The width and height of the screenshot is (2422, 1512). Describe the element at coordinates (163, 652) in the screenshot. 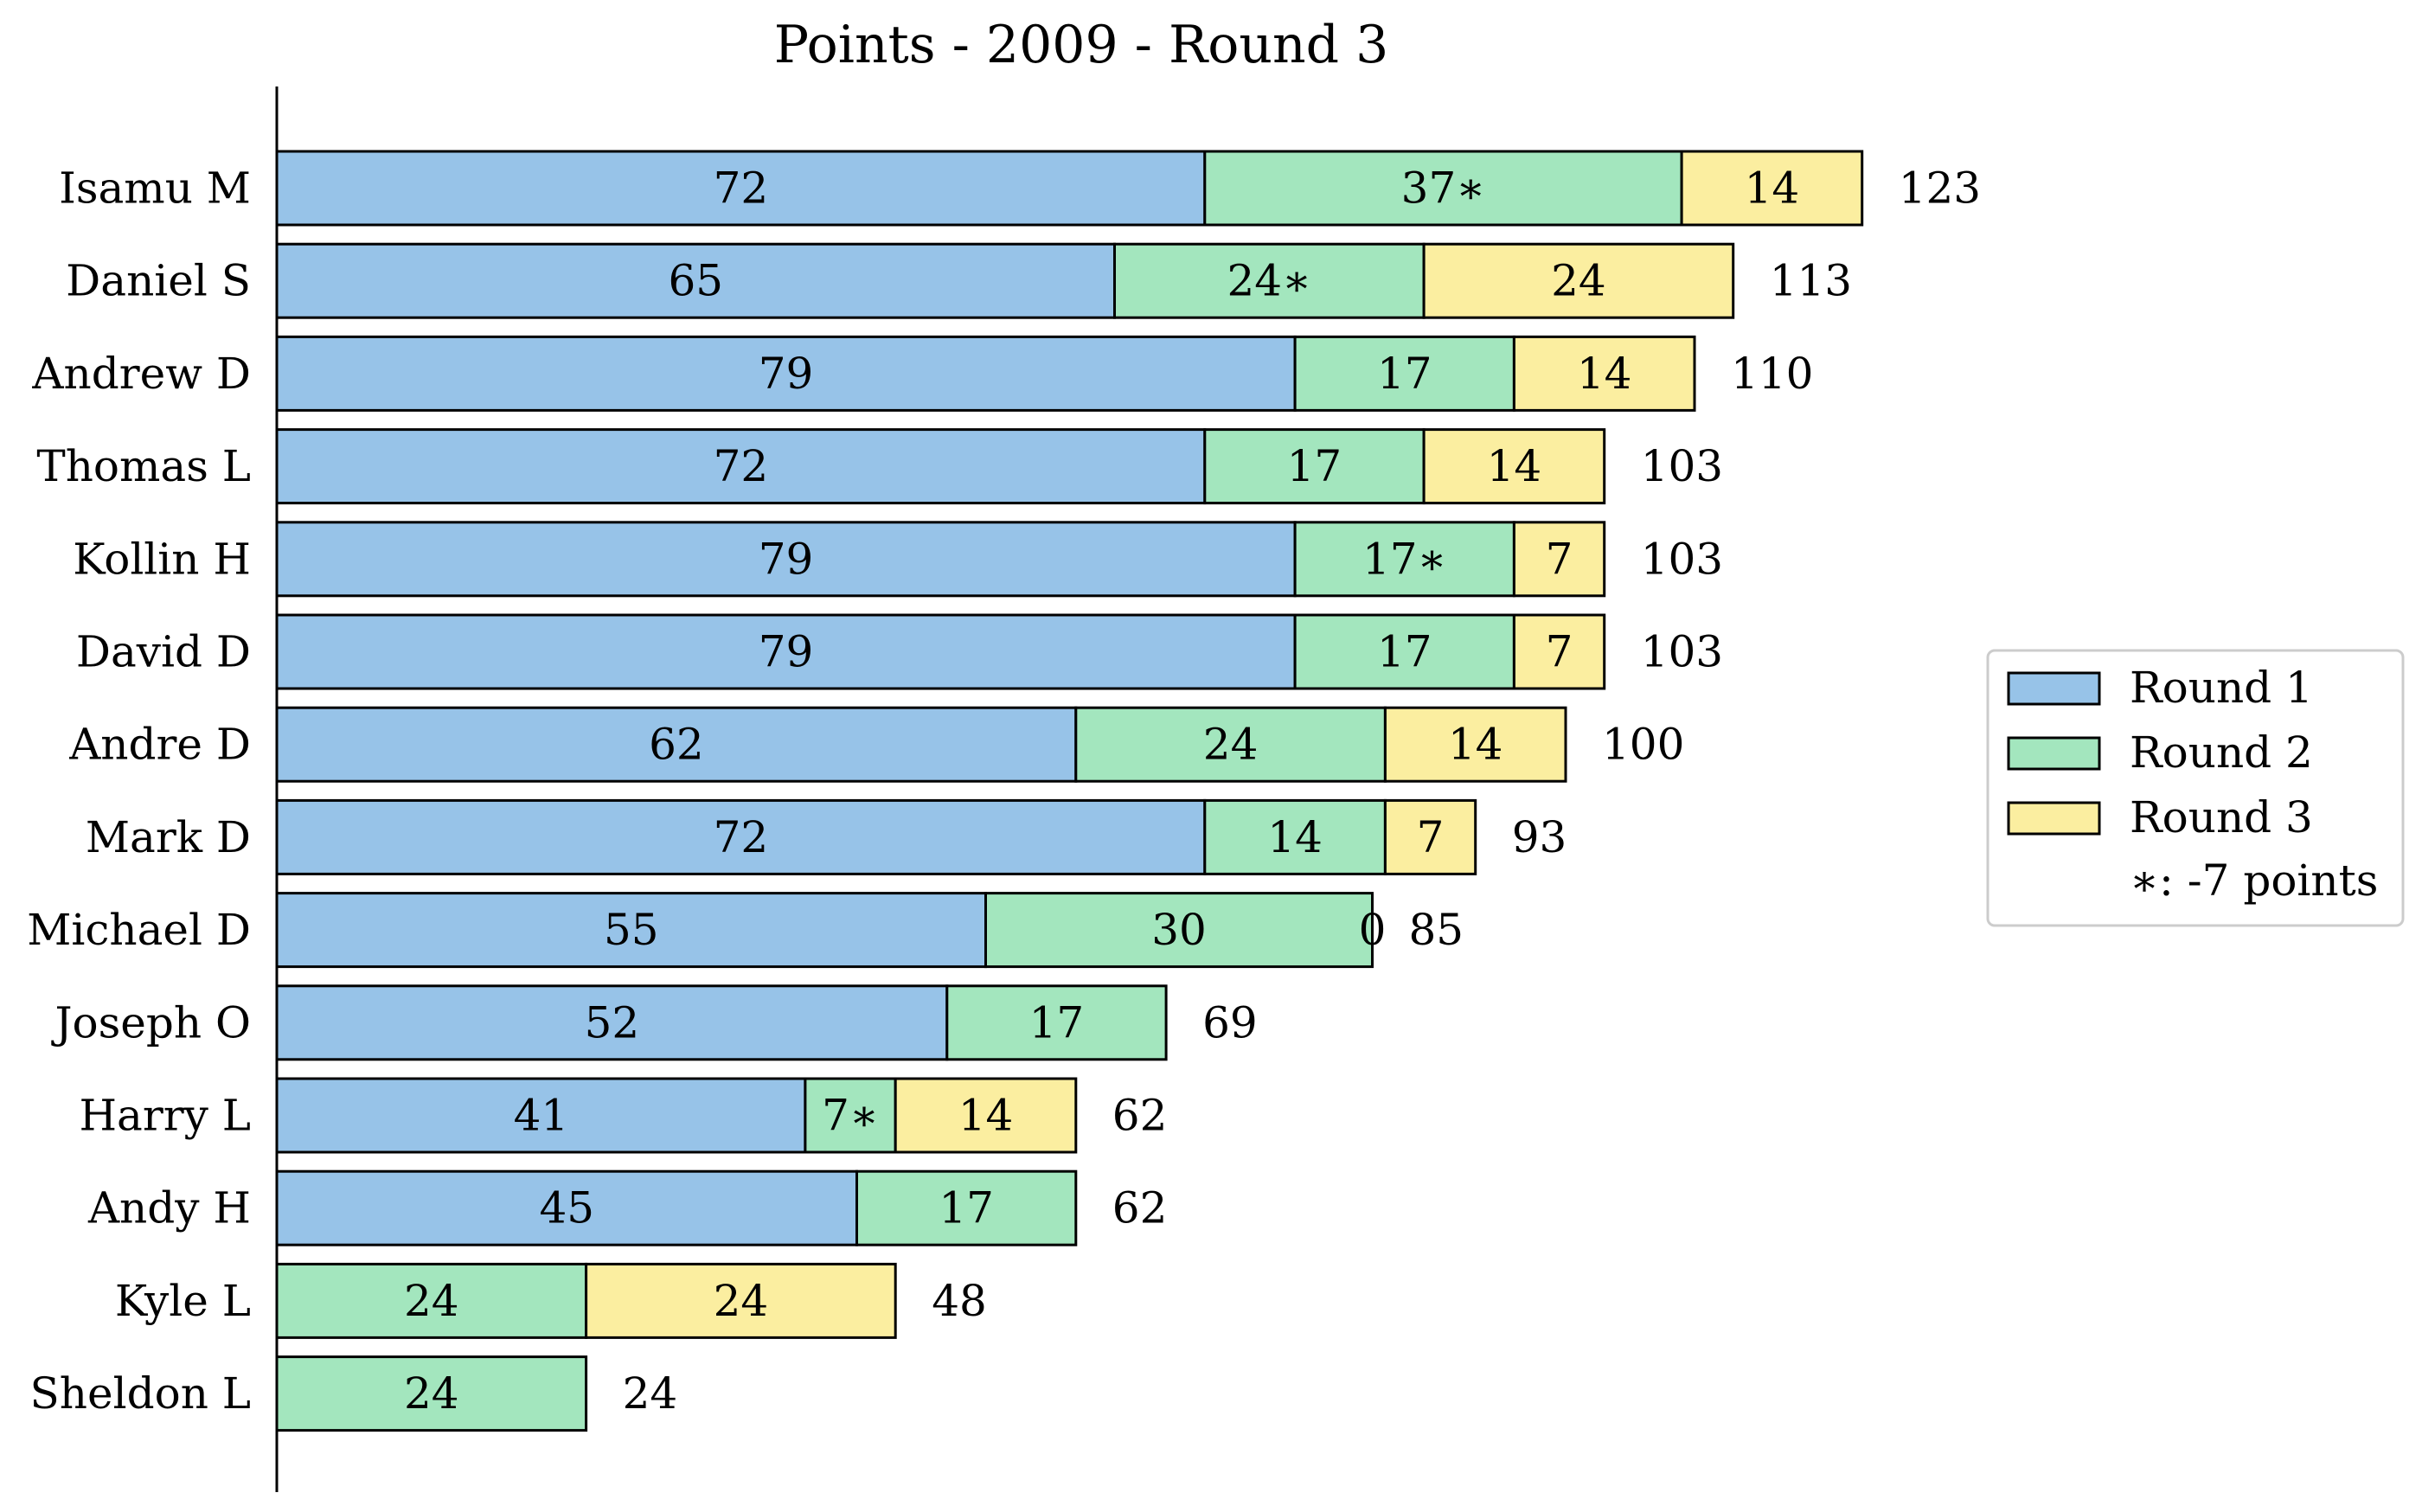

I see `y-tick-label-david-d: David D` at that location.